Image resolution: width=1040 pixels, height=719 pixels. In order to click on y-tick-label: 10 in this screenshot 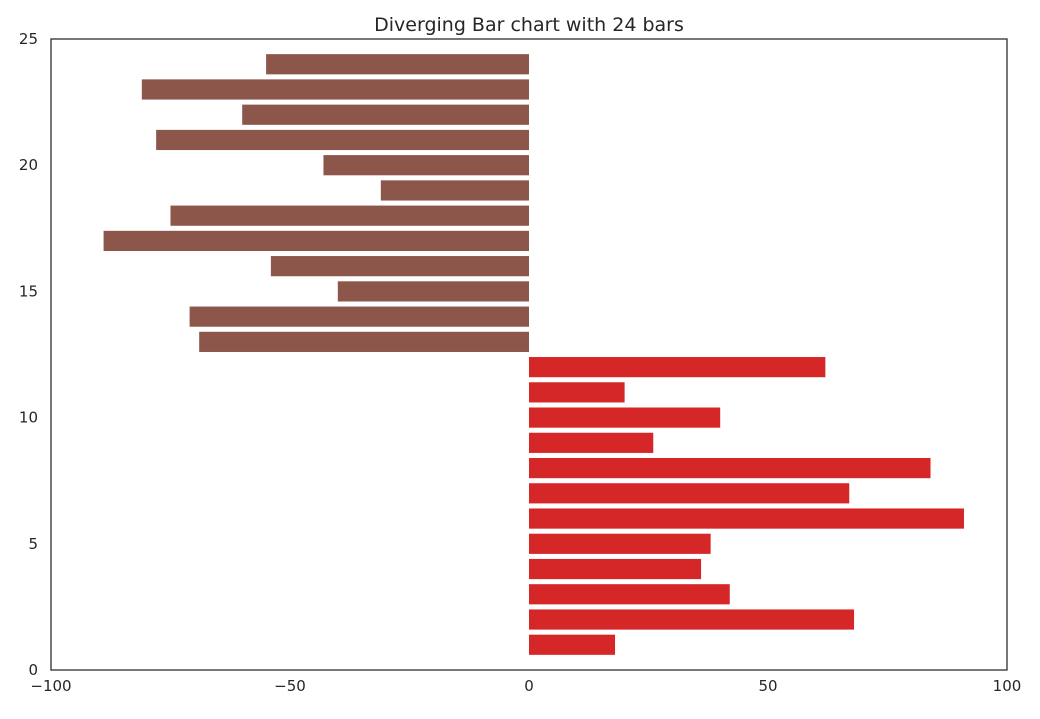, I will do `click(28, 418)`.